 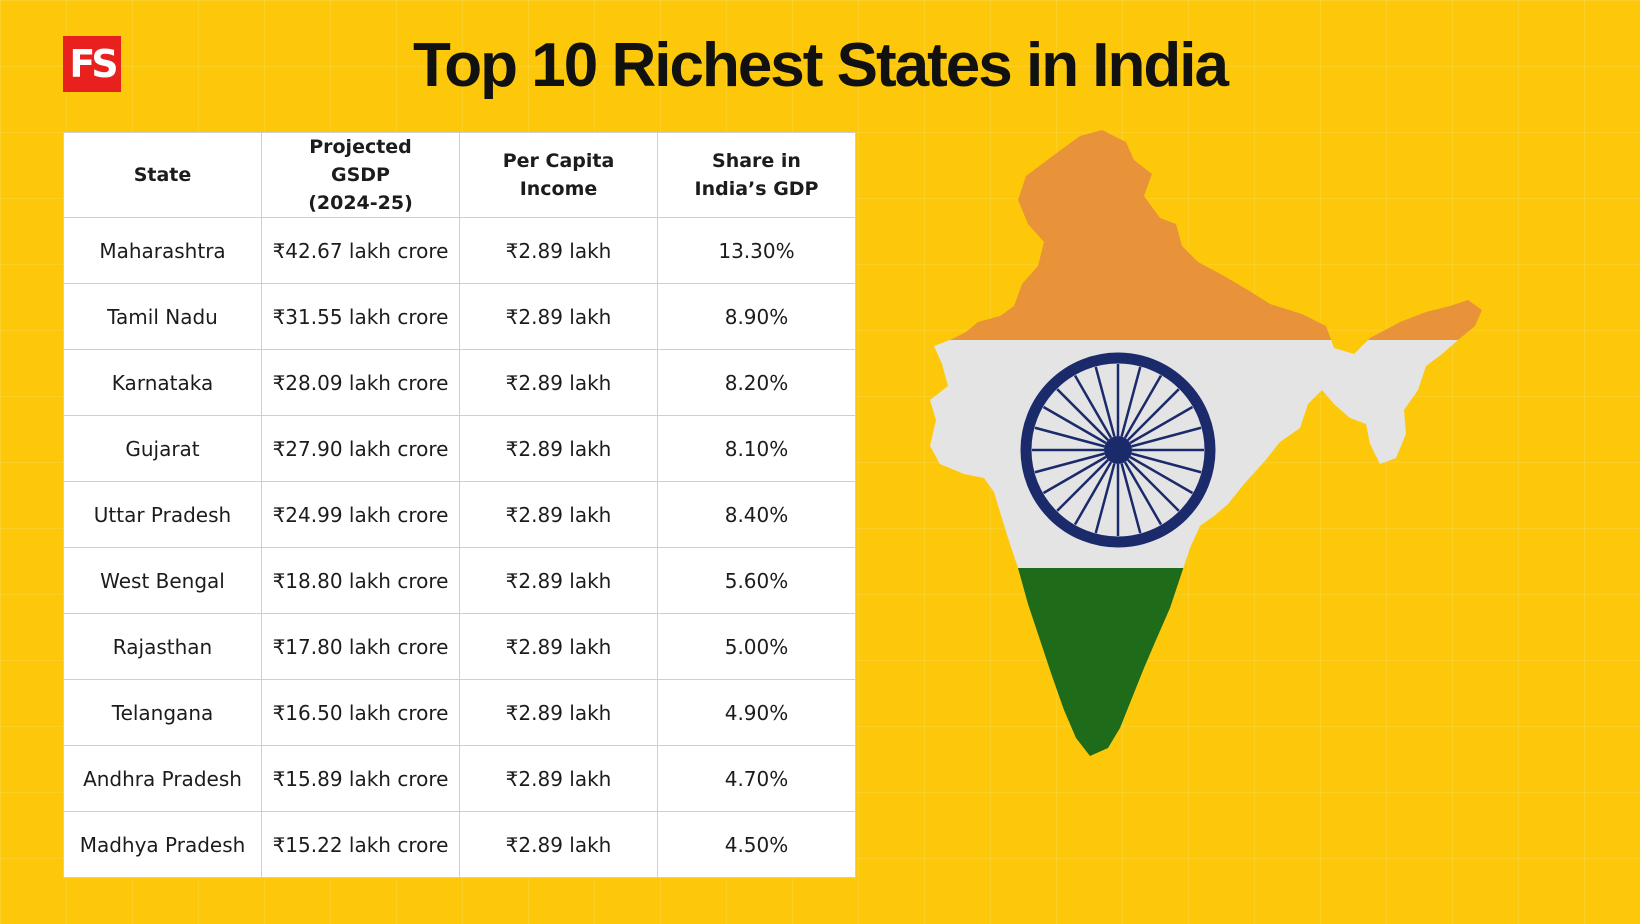 I want to click on column-header-gsdp: Projected GSDP (2024-25), so click(x=360, y=175).